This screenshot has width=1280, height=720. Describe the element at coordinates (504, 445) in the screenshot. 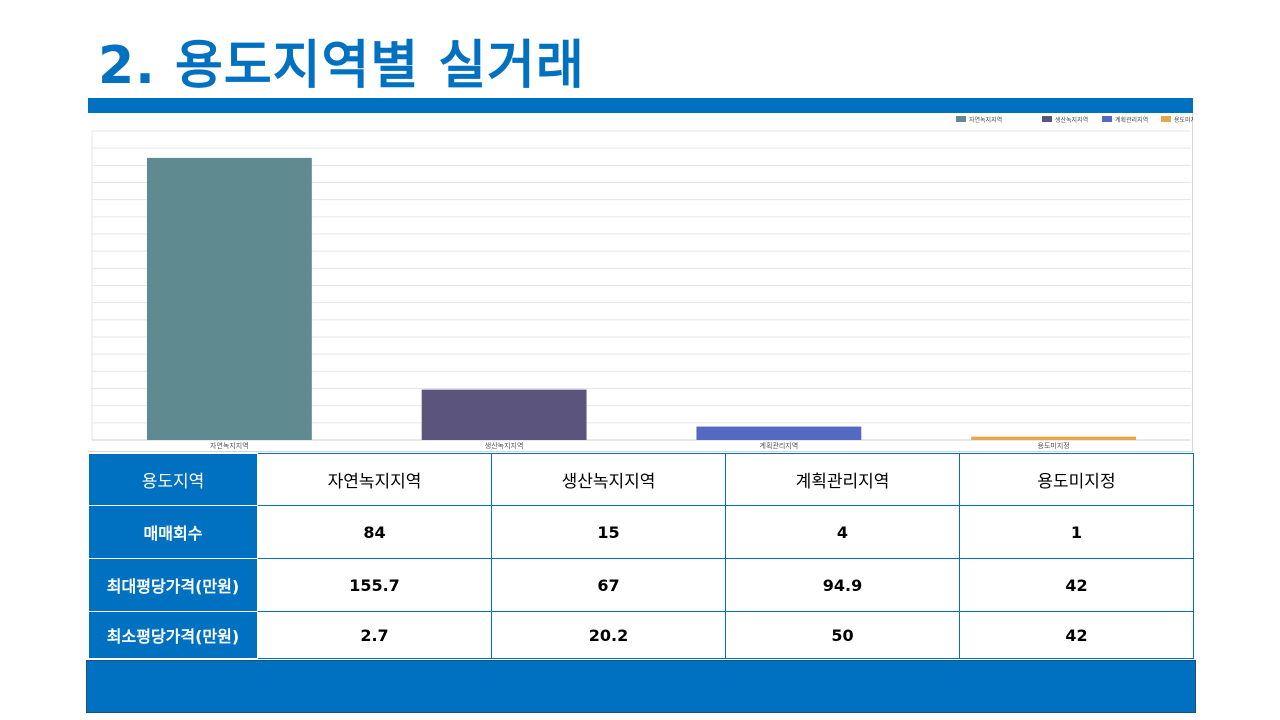

I see `x-tick-label: 생산녹지지역` at that location.